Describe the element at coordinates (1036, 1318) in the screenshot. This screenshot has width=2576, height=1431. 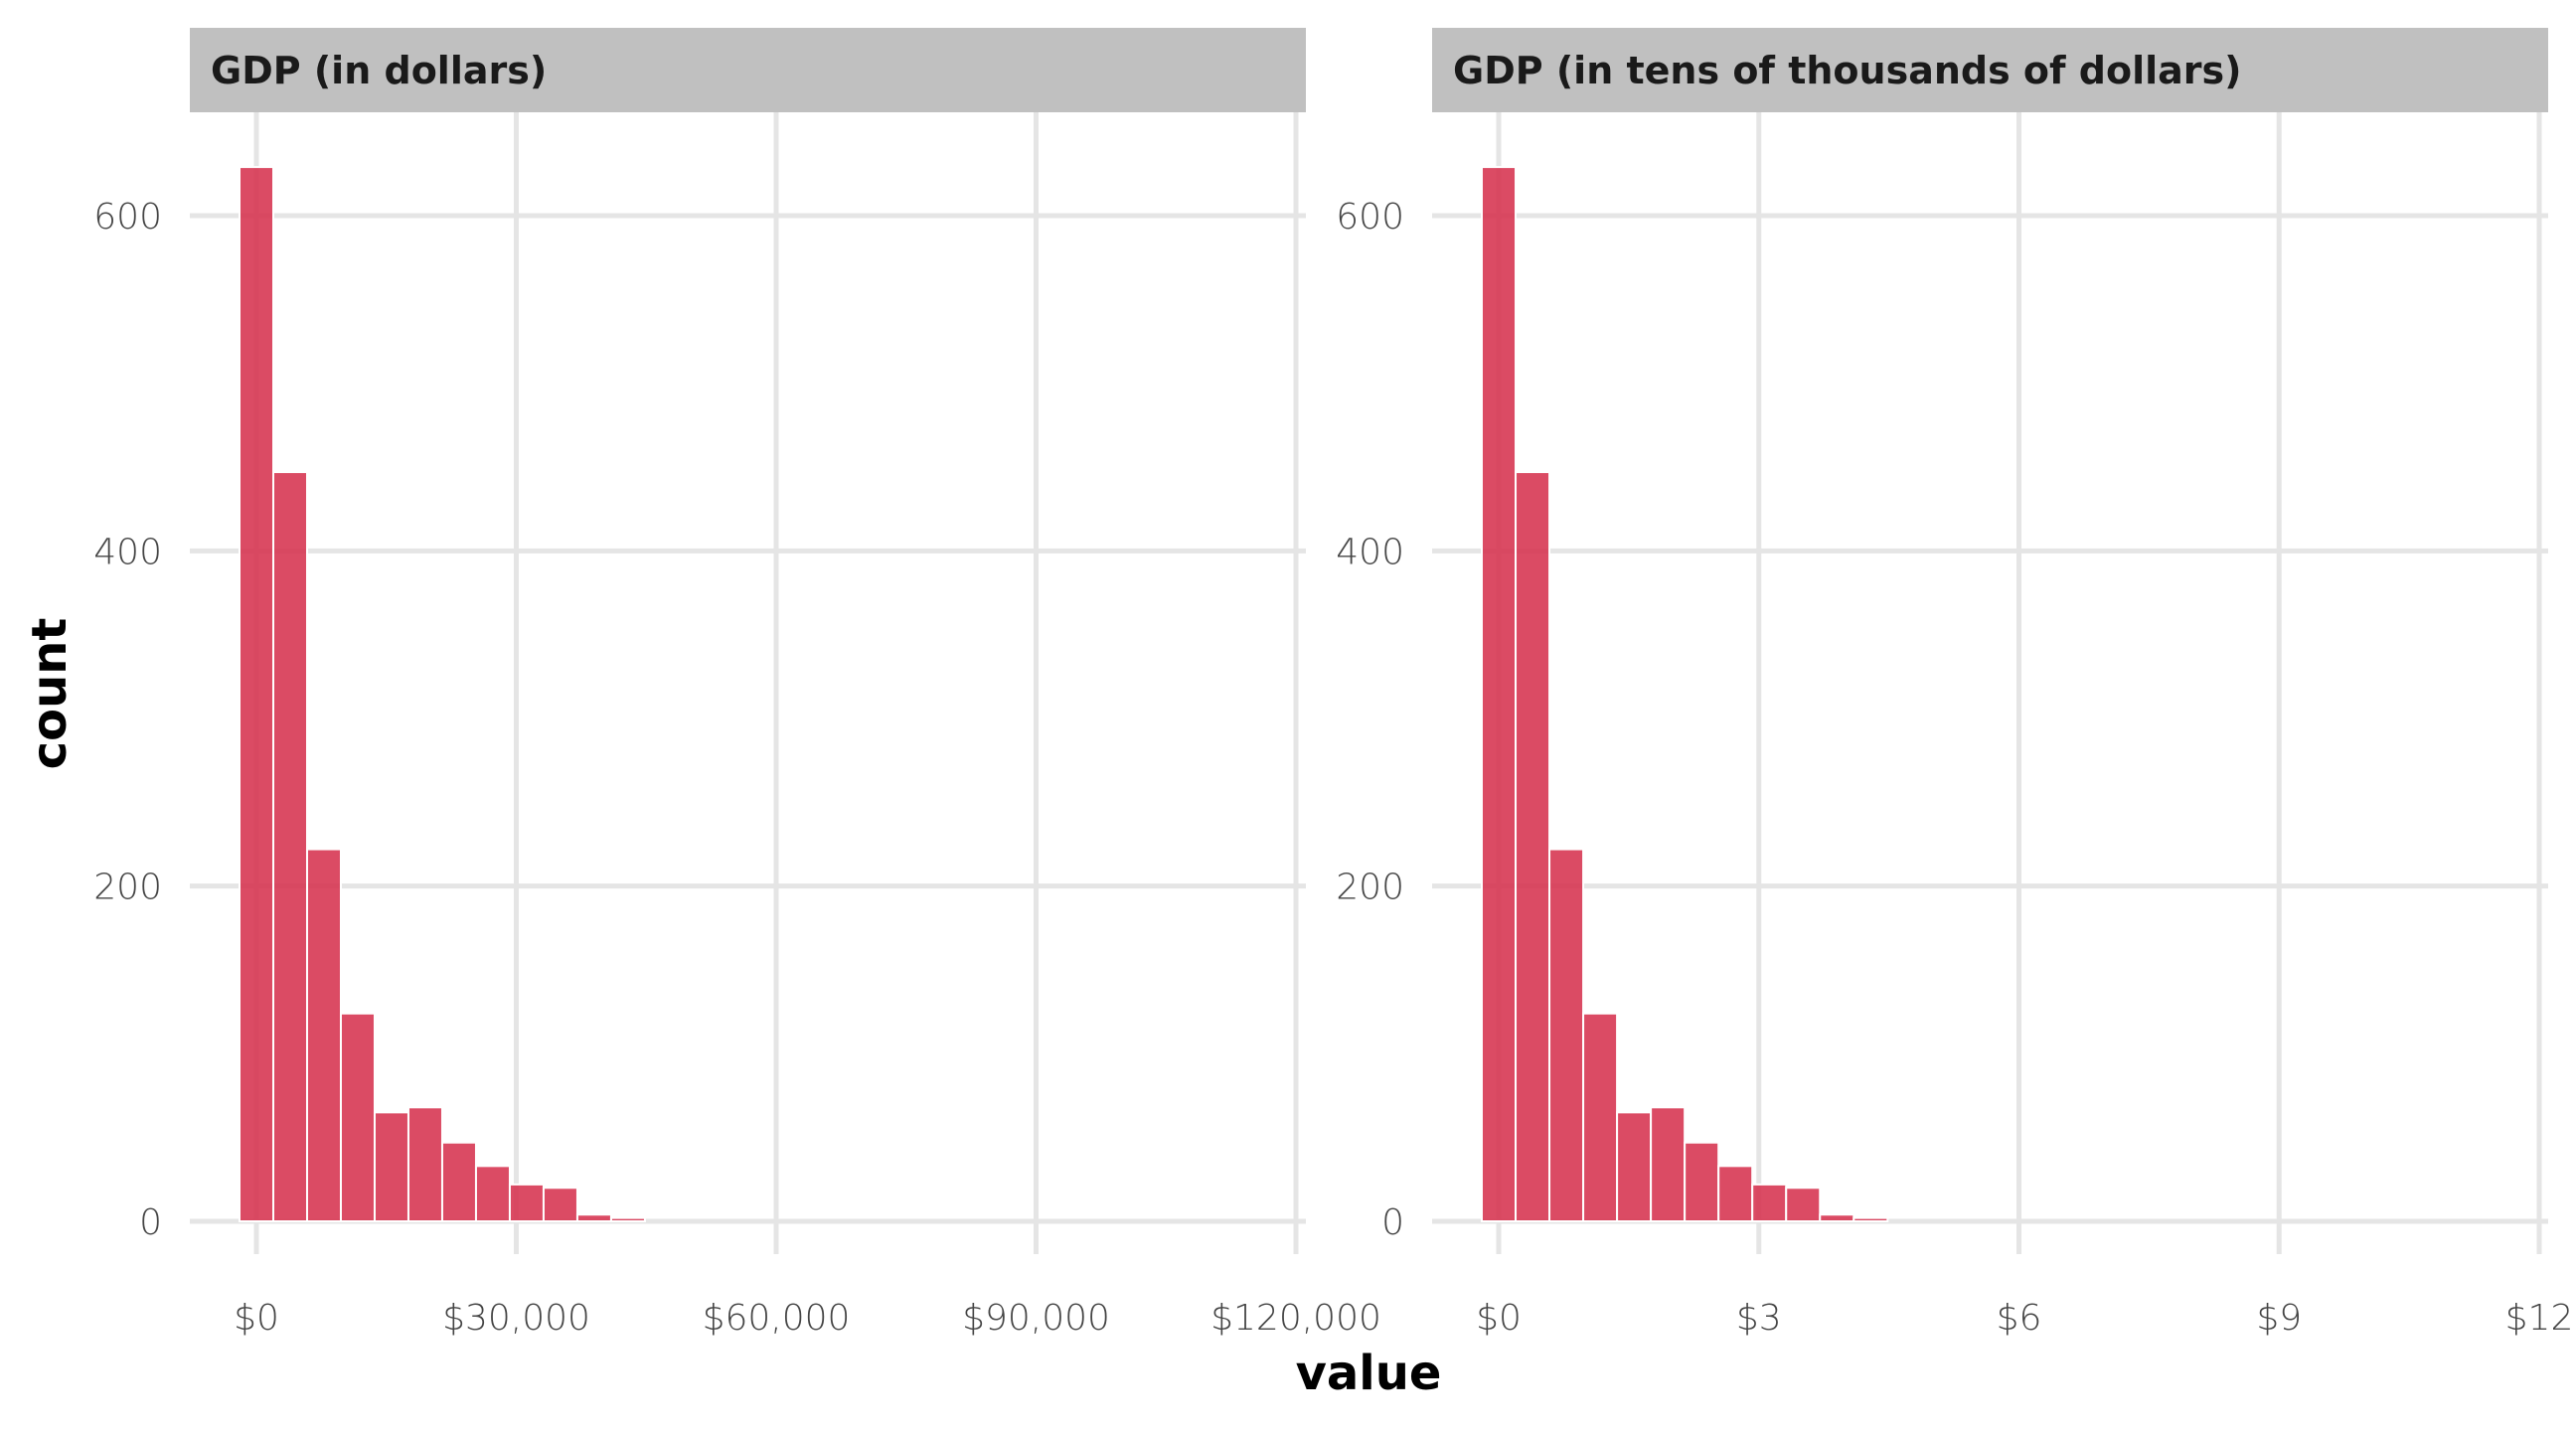
I see `x-tick-label: $90,000` at that location.